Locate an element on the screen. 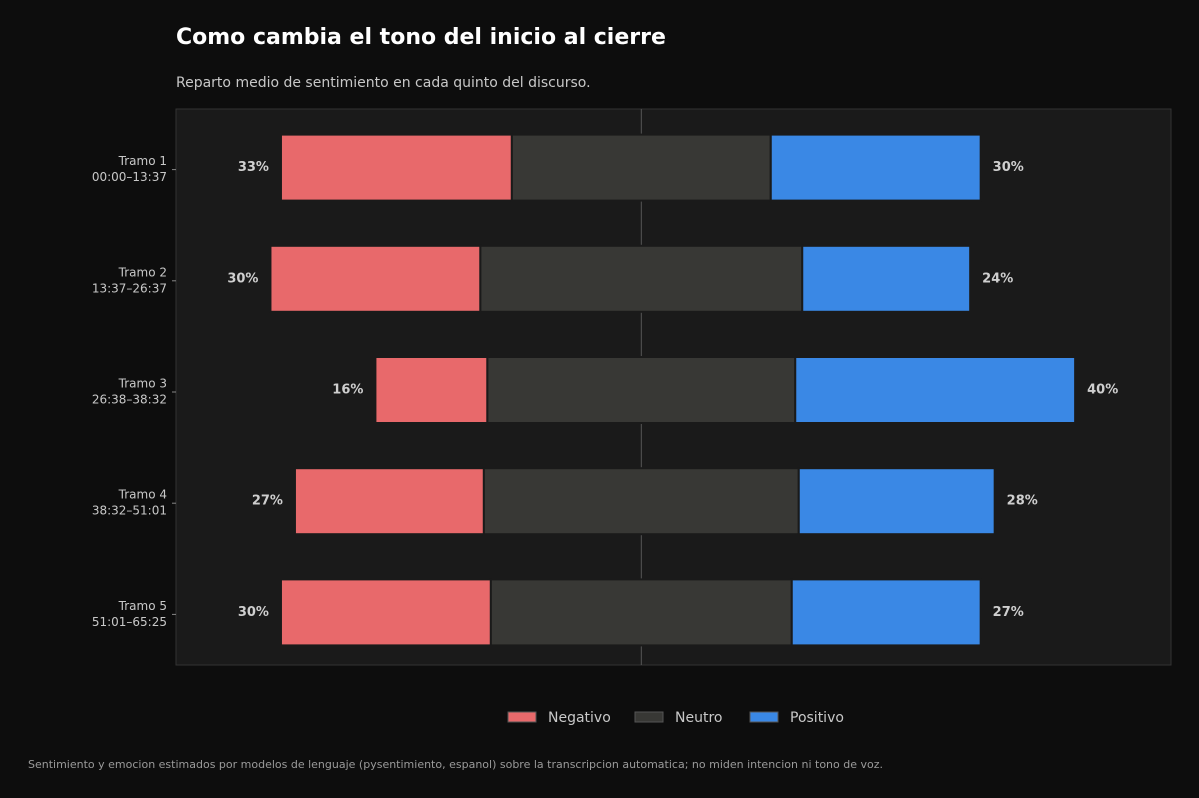 The width and height of the screenshot is (1199, 798). value-label: 24% is located at coordinates (997, 278).